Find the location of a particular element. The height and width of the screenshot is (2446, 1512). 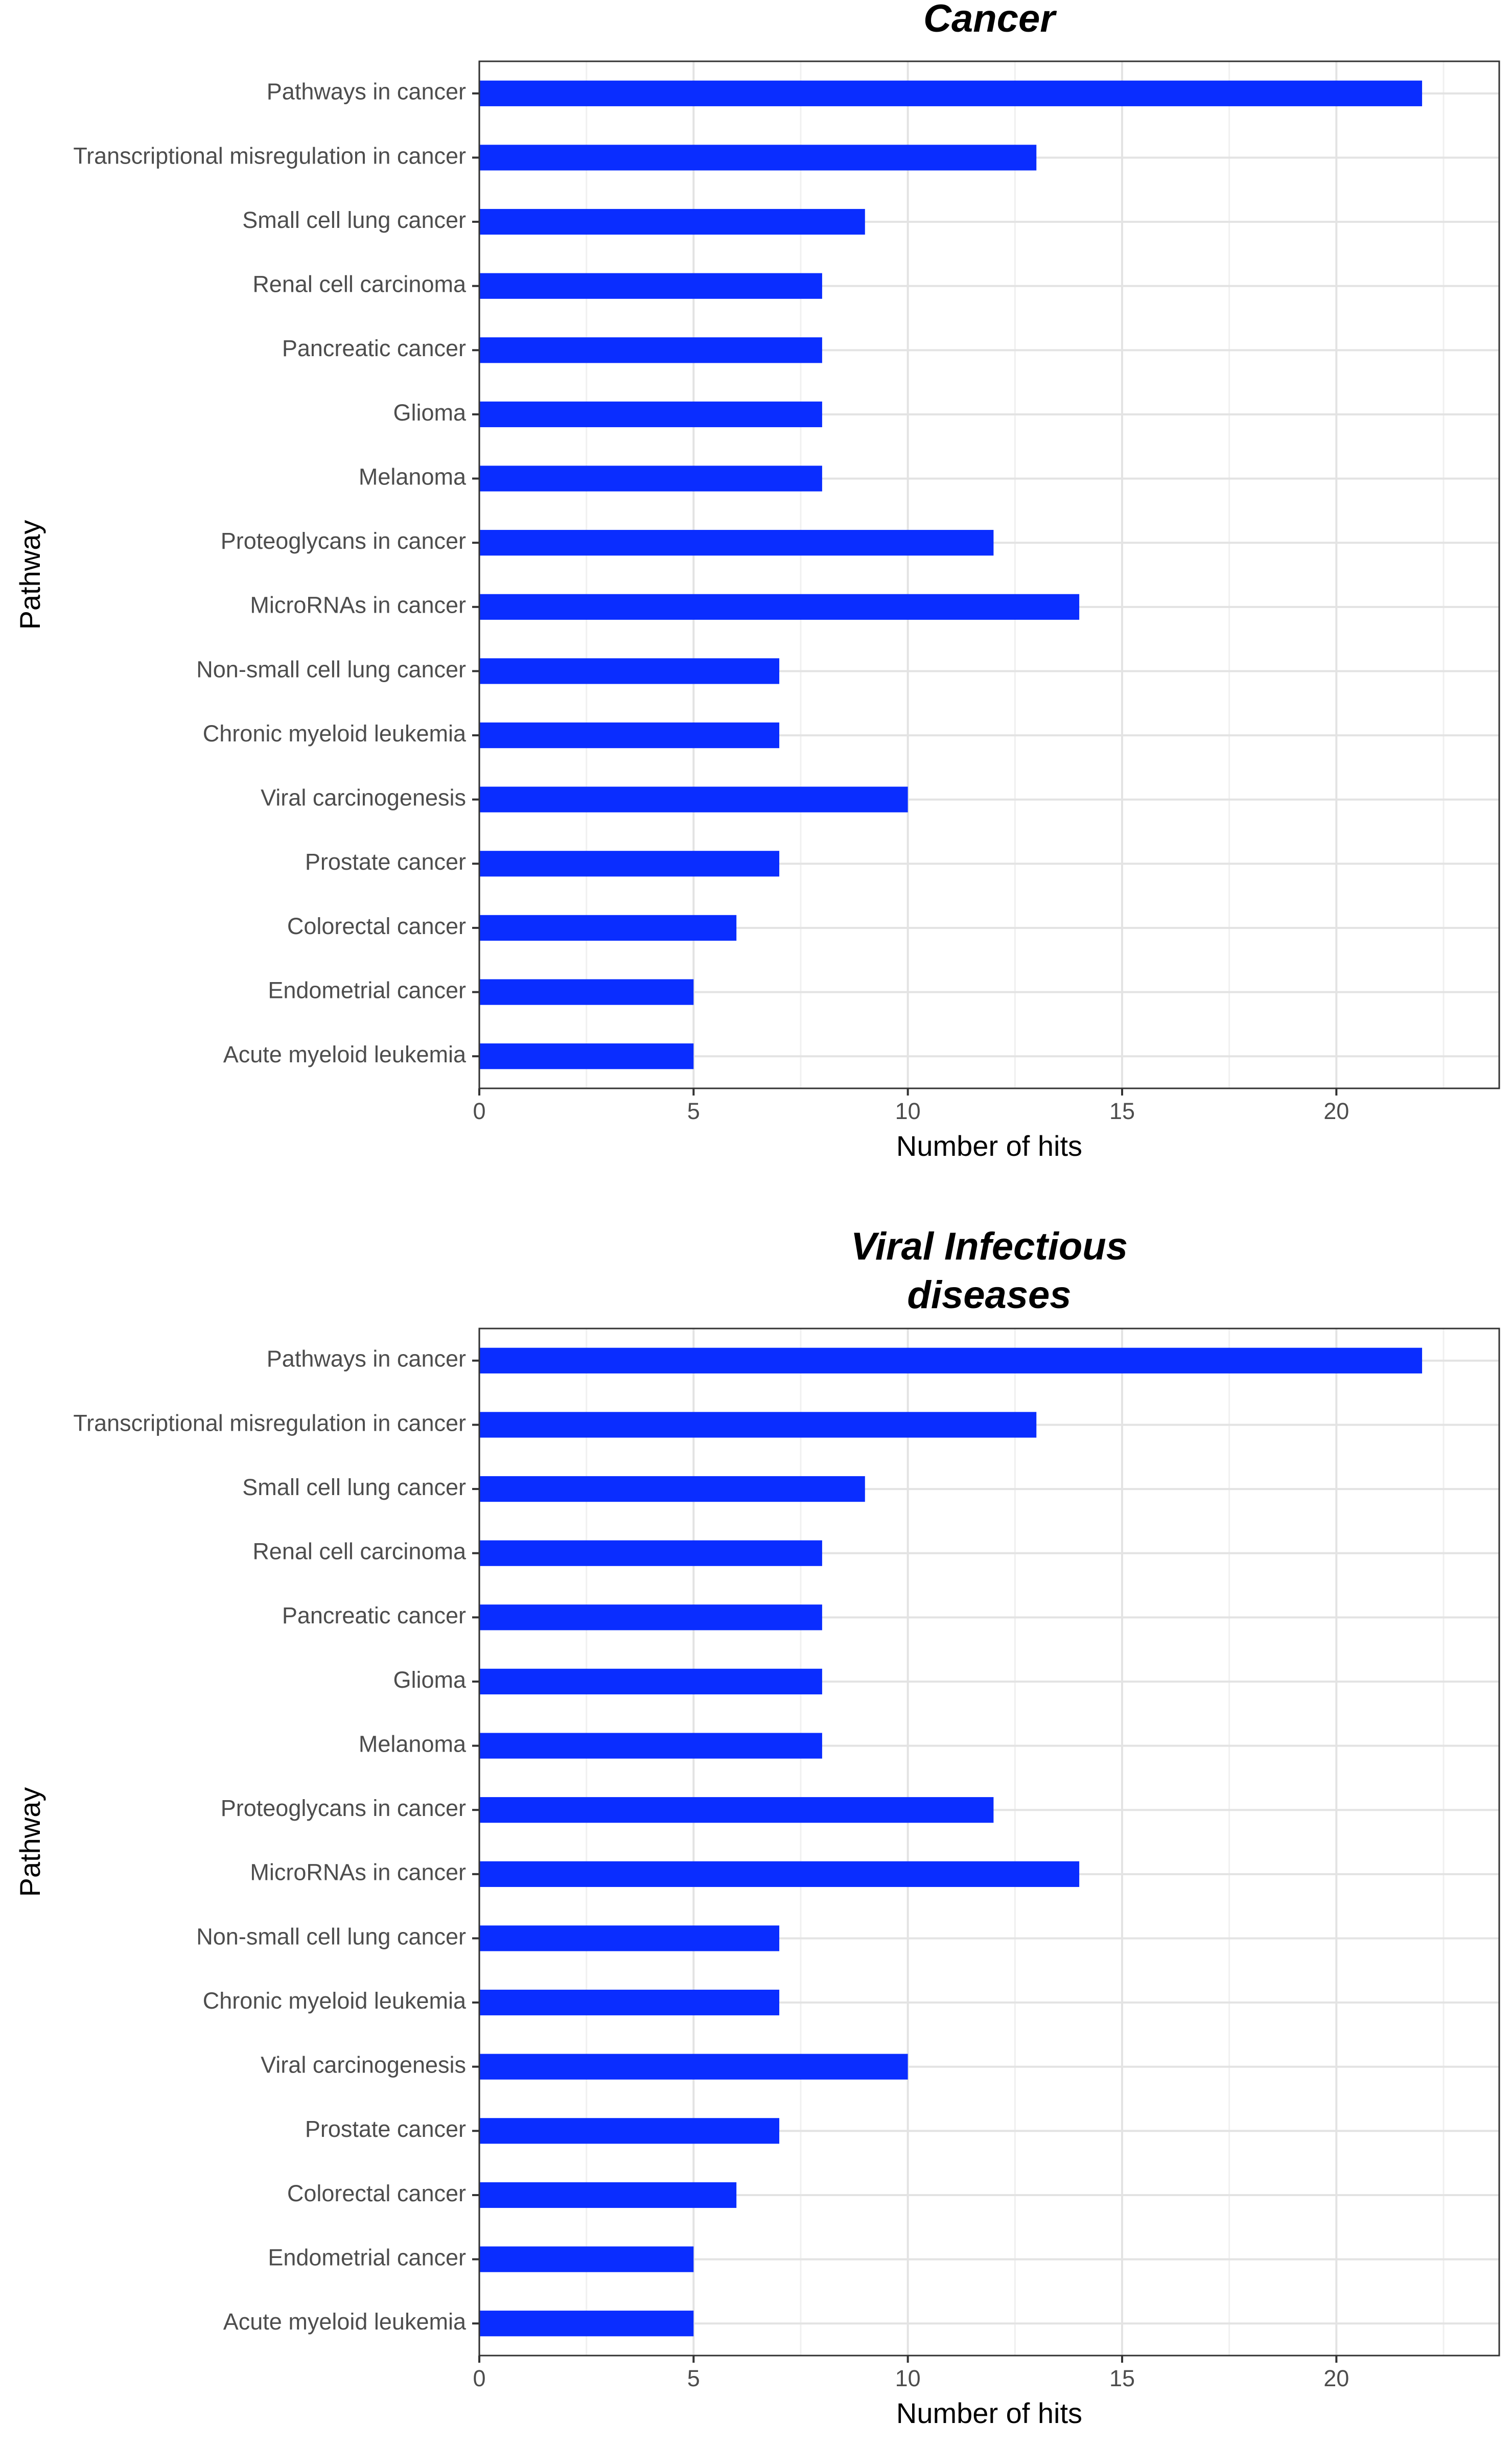

chart-title: Viral Infectious diseases is located at coordinates (990, 1271).